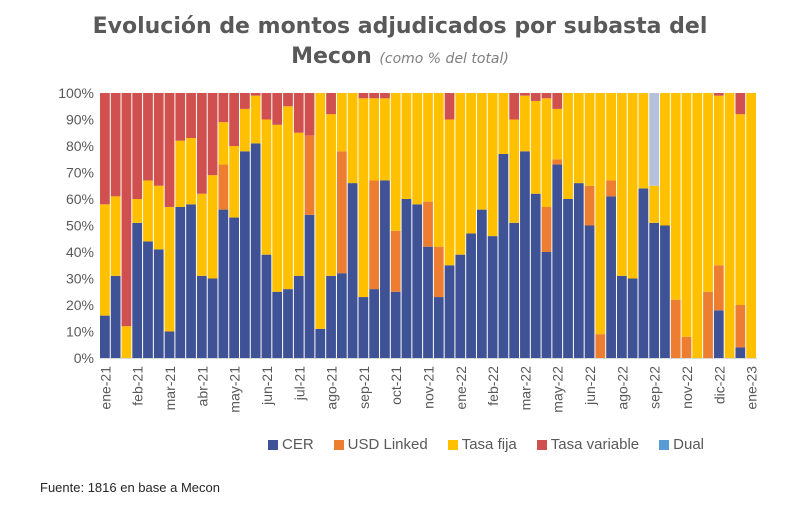 Image resolution: width=800 pixels, height=509 pixels. What do you see at coordinates (622, 388) in the screenshot?
I see `x-tick-label: ago-22` at bounding box center [622, 388].